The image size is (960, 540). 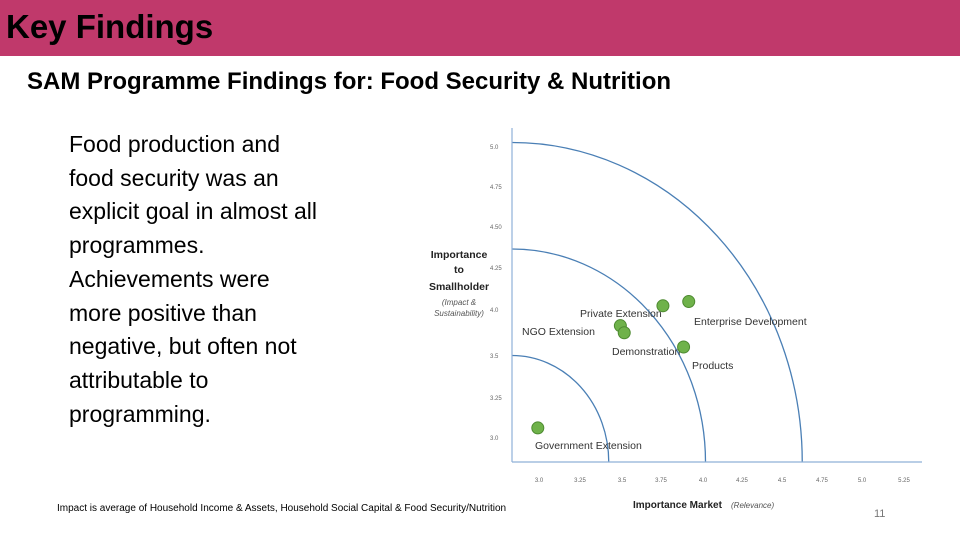 I want to click on x-tick-label: 3.75, so click(x=661, y=481).